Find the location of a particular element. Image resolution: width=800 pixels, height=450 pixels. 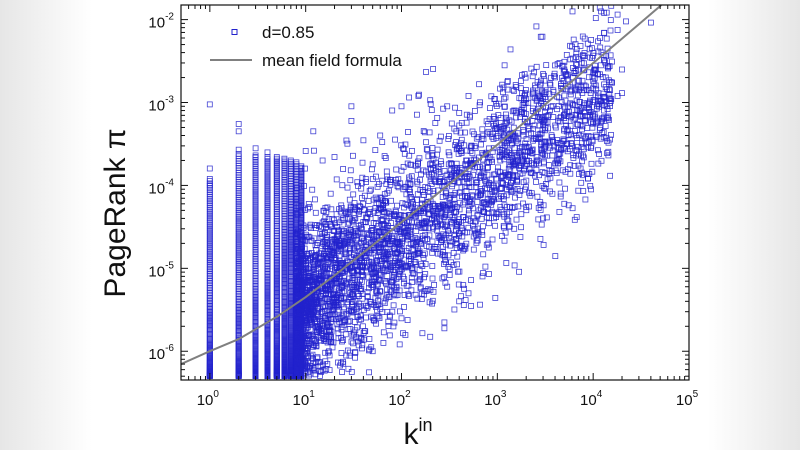

left-blur-edge is located at coordinates (46, 225).